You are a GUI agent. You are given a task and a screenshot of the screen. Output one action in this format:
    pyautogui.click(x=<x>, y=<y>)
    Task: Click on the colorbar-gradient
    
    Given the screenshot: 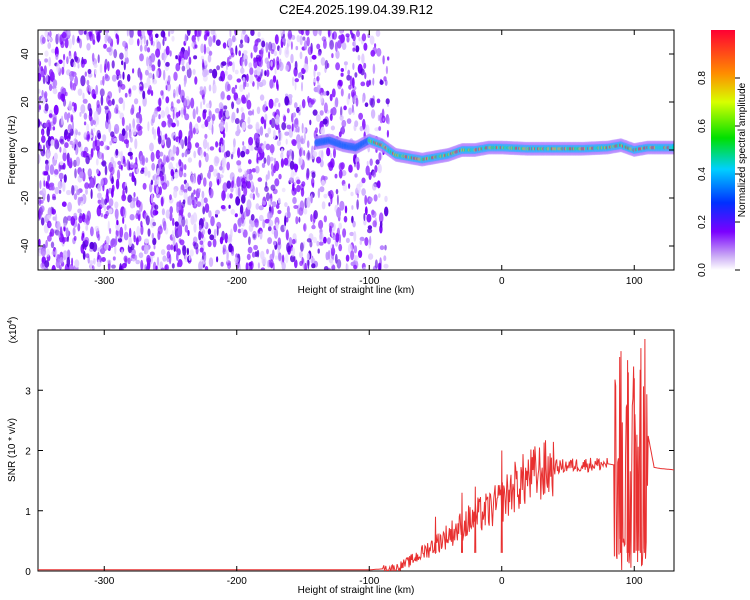 What is the action you would take?
    pyautogui.click(x=723, y=150)
    